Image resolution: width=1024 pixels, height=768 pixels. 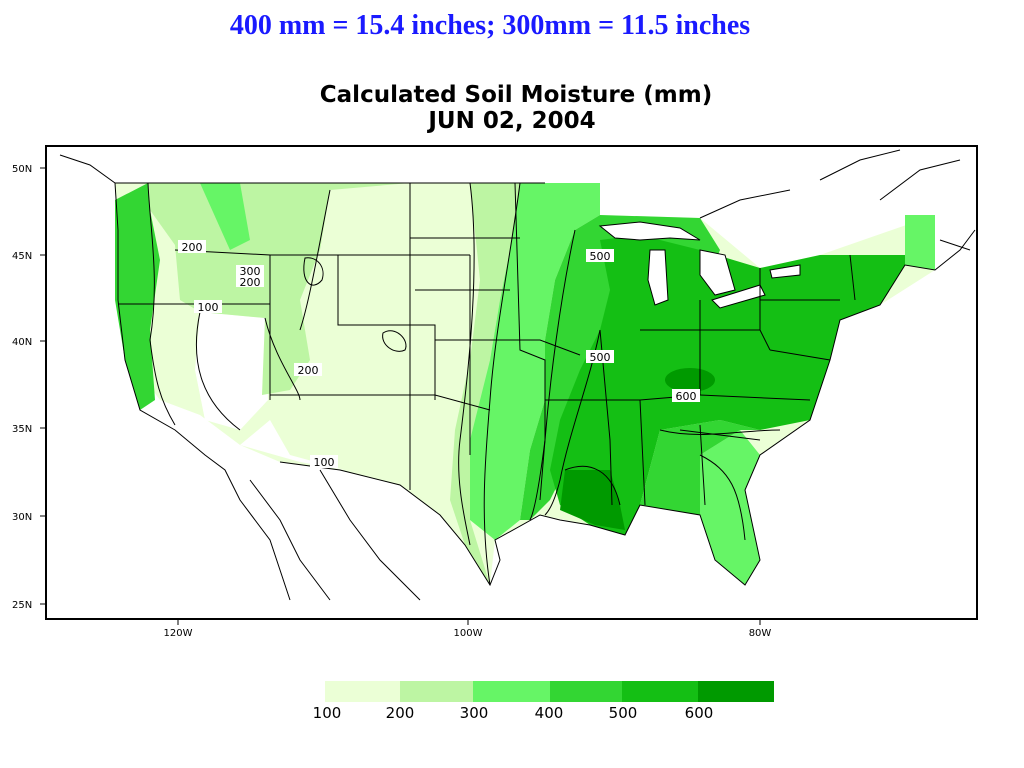 I want to click on legend-label: 600, so click(x=699, y=713).